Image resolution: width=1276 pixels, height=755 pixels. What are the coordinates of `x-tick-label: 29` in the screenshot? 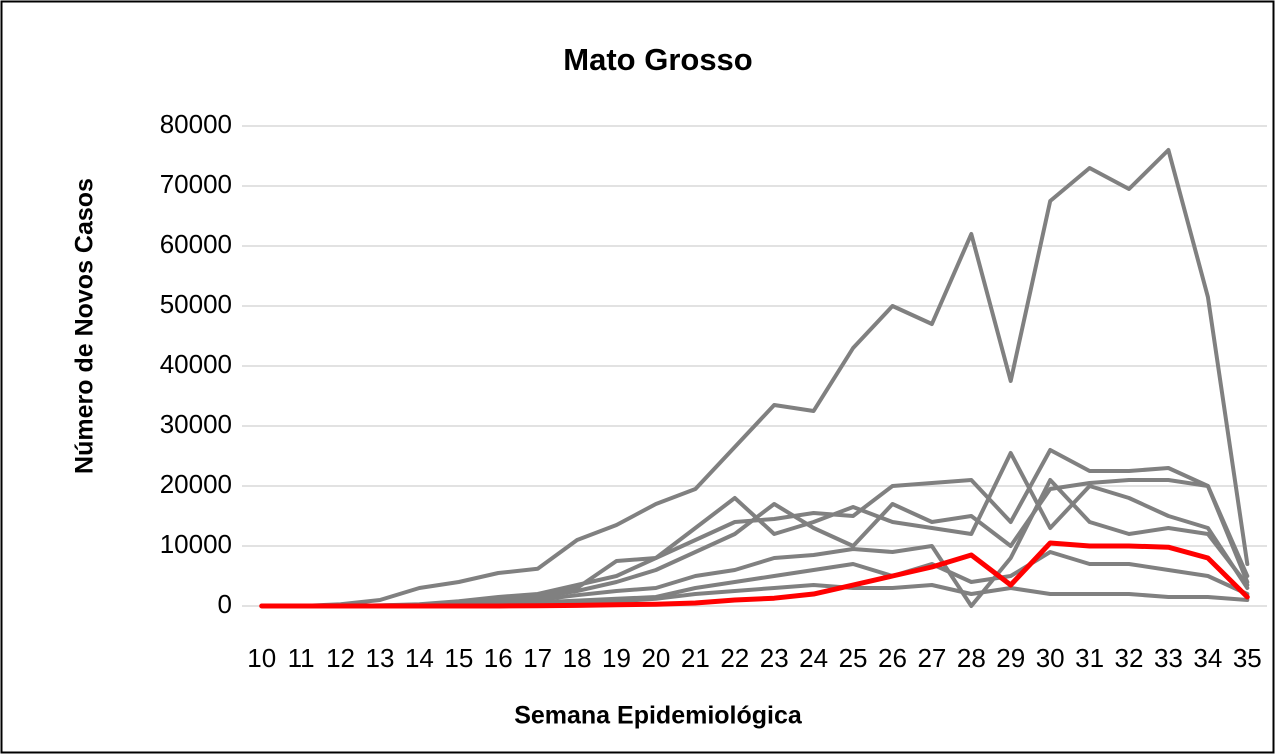 It's located at (1010, 658).